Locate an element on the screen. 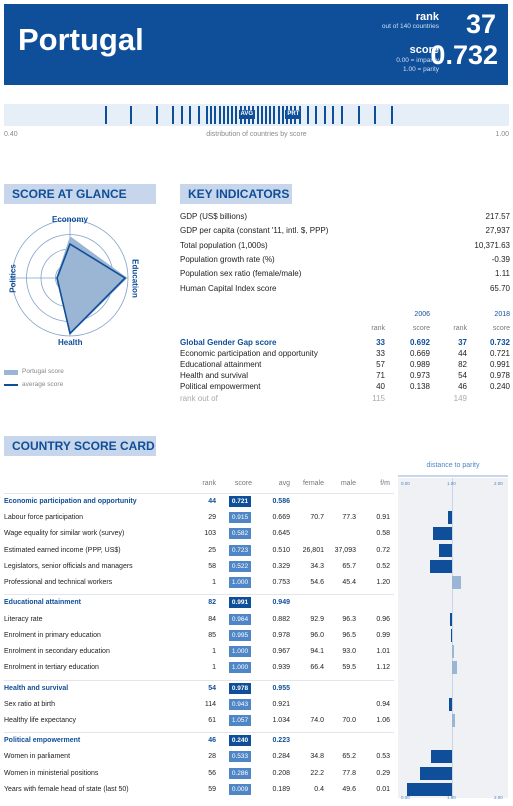  scorecard-fm: 0.94 is located at coordinates (383, 704).